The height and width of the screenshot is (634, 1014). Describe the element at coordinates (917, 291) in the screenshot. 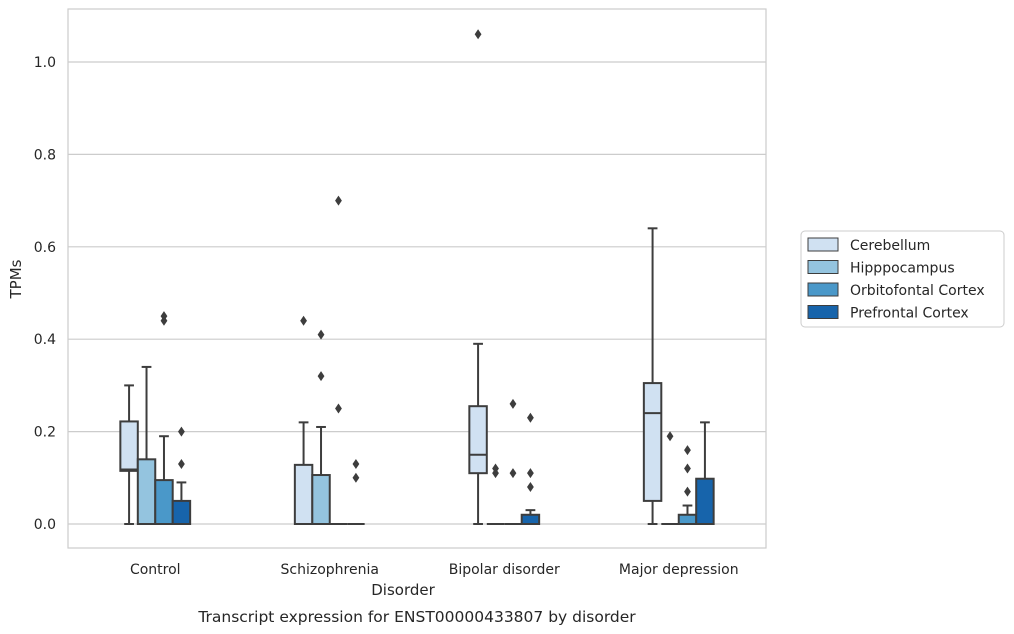

I see `legend-label: Orbitofontal Cortex` at that location.